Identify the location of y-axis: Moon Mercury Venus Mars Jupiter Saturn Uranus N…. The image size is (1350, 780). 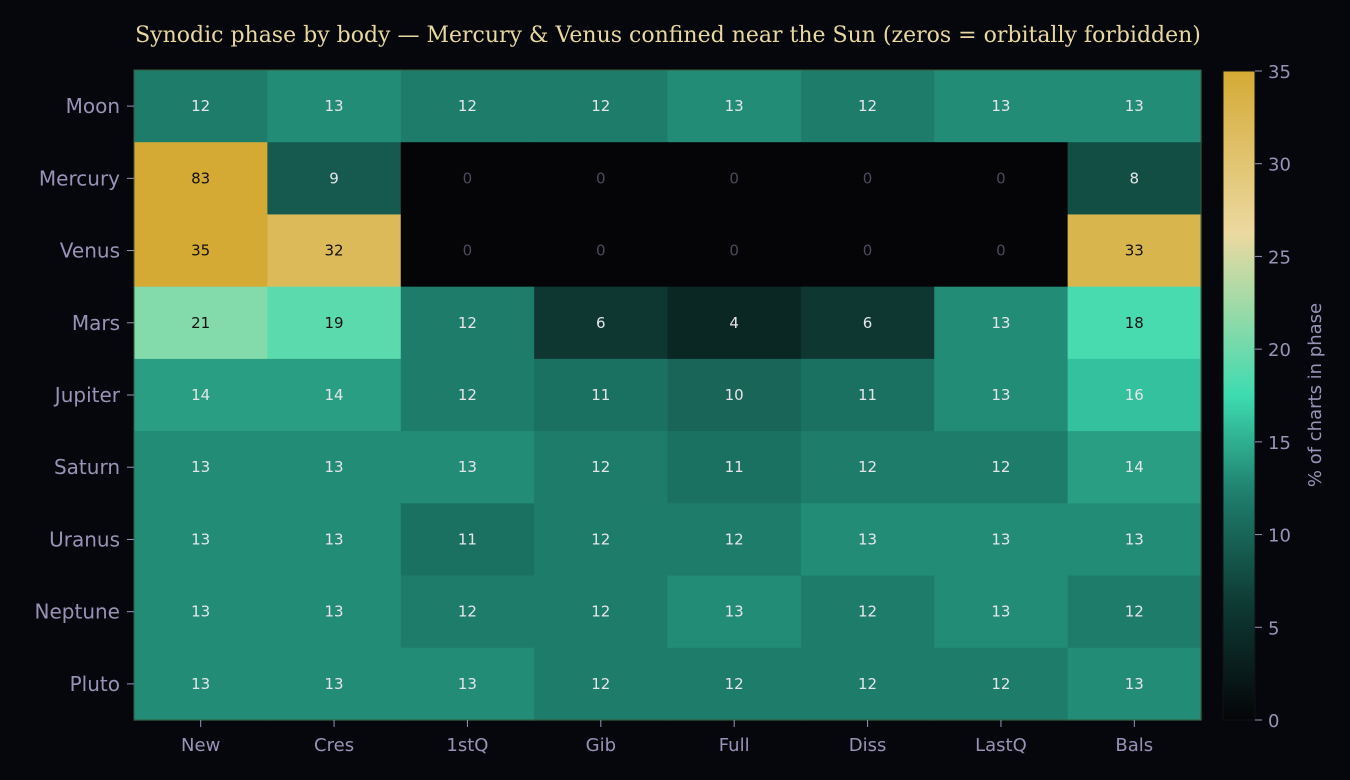
(84, 395).